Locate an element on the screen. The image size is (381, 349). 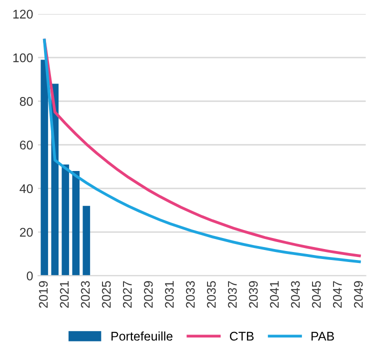
y-tick-label: 80 is located at coordinates (26, 101).